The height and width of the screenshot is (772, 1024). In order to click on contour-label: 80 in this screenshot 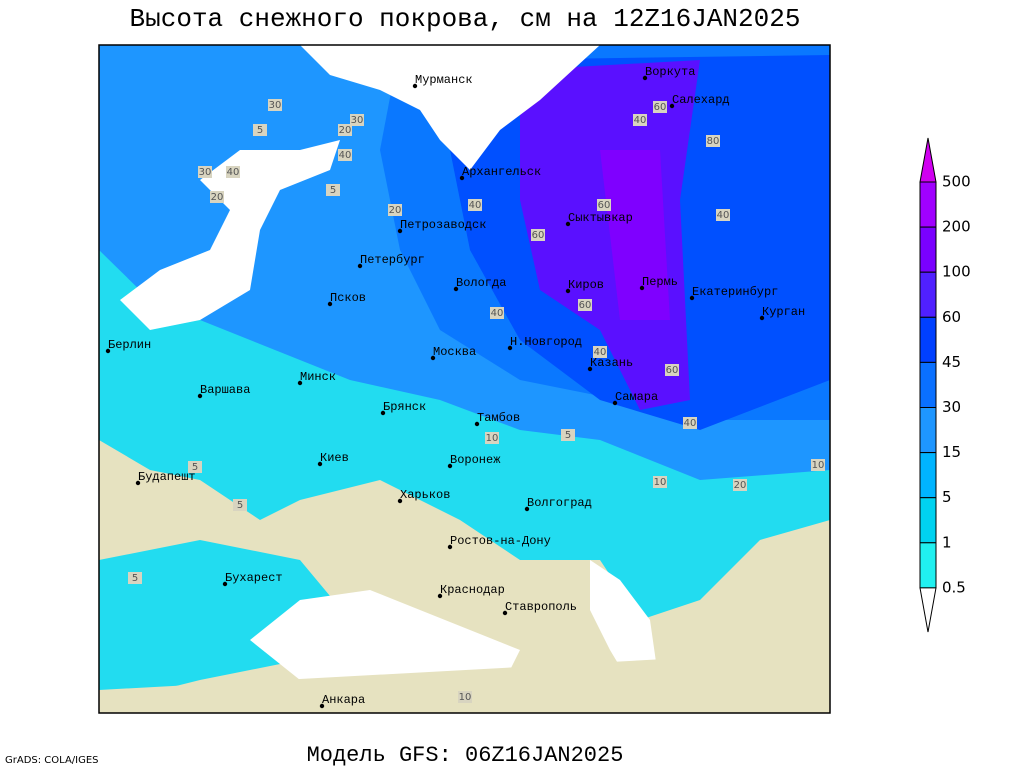, I will do `click(713, 141)`.